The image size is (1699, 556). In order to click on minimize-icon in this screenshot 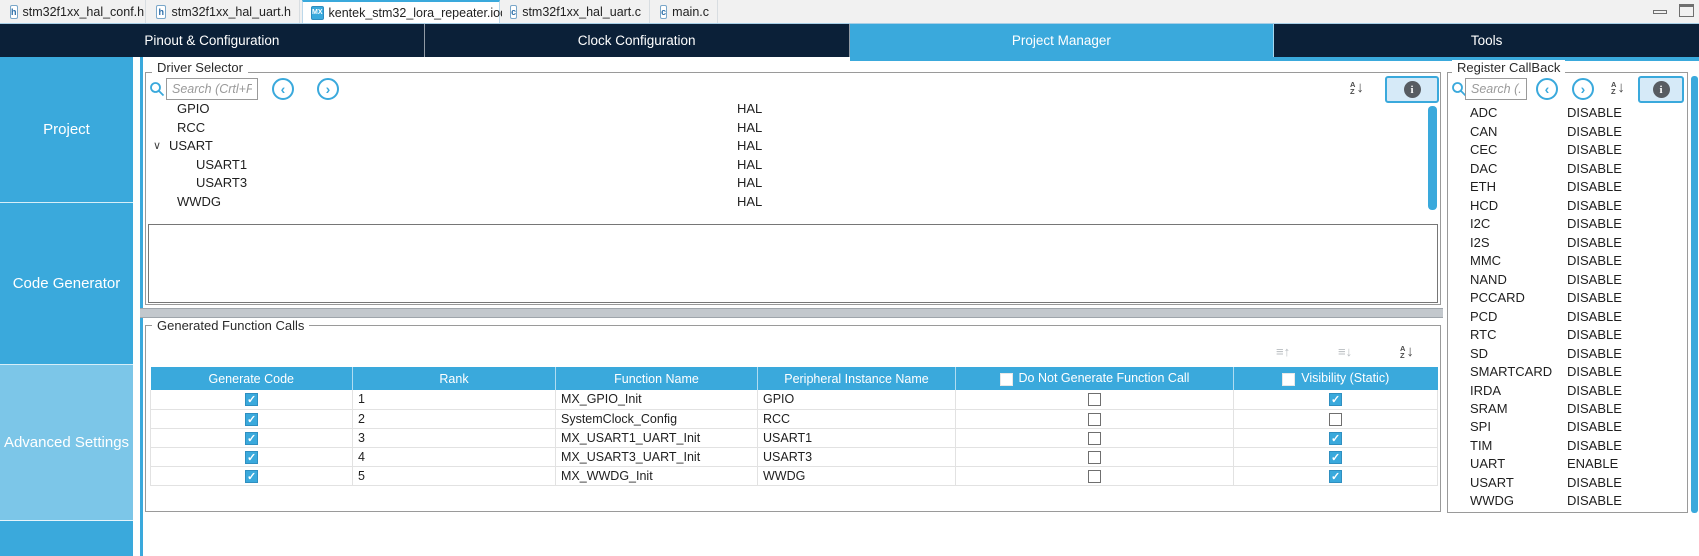, I will do `click(1660, 12)`.